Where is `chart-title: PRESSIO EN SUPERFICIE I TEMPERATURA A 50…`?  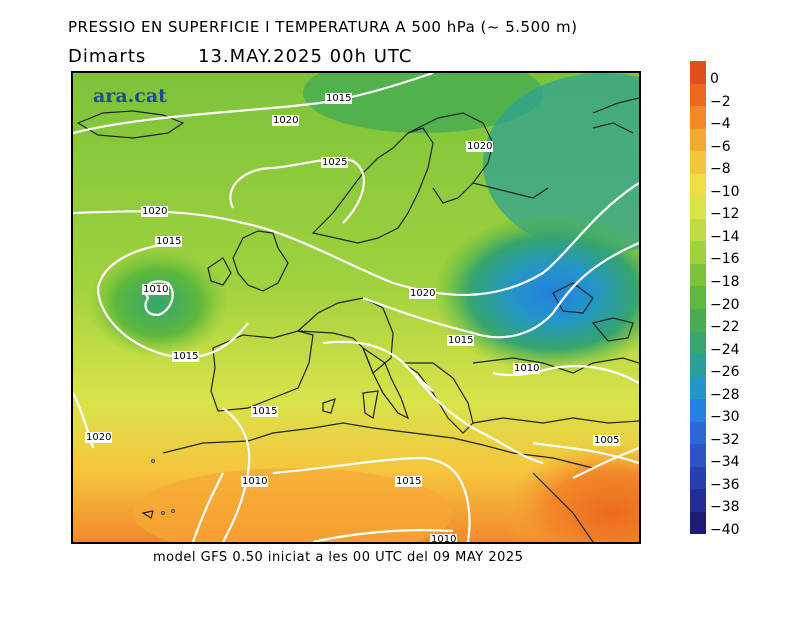
chart-title: PRESSIO EN SUPERFICIE I TEMPERATURA A 50… is located at coordinates (323, 27).